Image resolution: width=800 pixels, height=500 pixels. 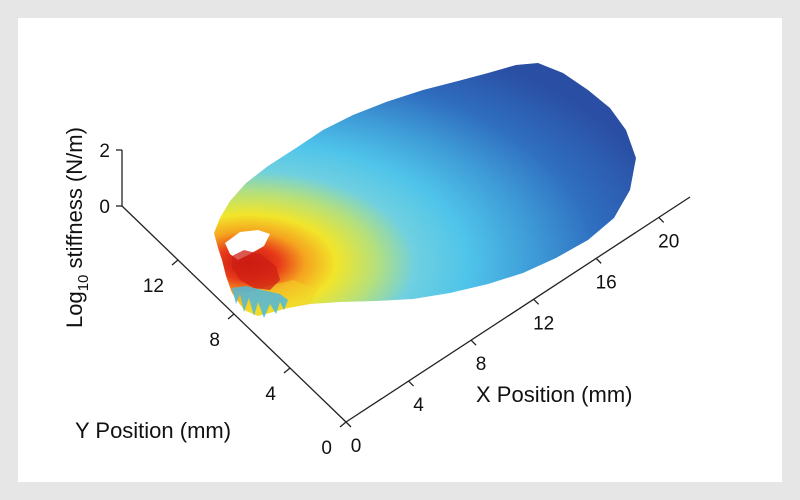 I want to click on z-axis-label-sub: 10, so click(x=83, y=283).